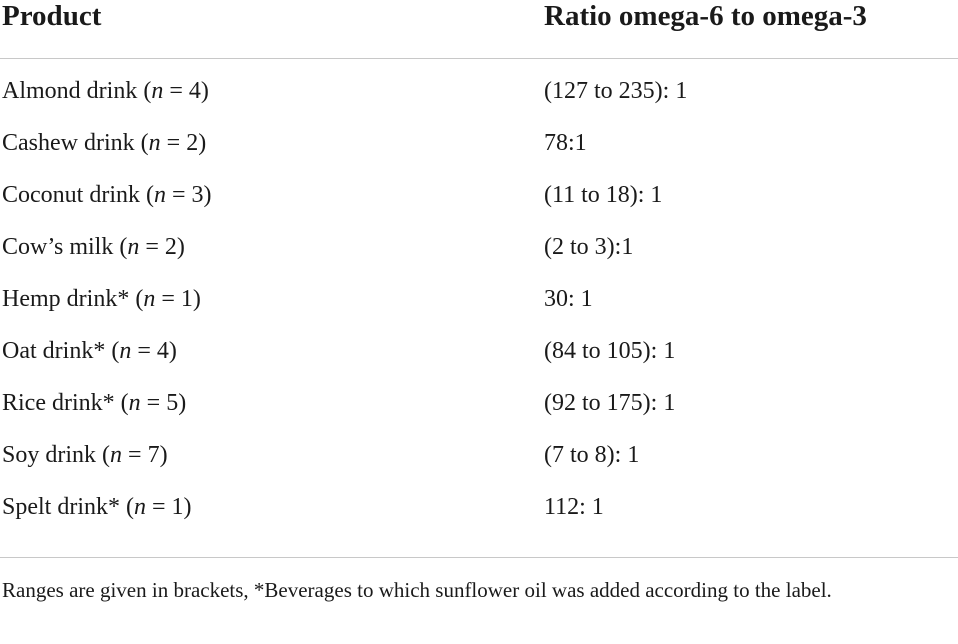 Image resolution: width=958 pixels, height=644 pixels. Describe the element at coordinates (85, 455) in the screenshot. I see `product-cell: Soy drink (n = 7)` at that location.